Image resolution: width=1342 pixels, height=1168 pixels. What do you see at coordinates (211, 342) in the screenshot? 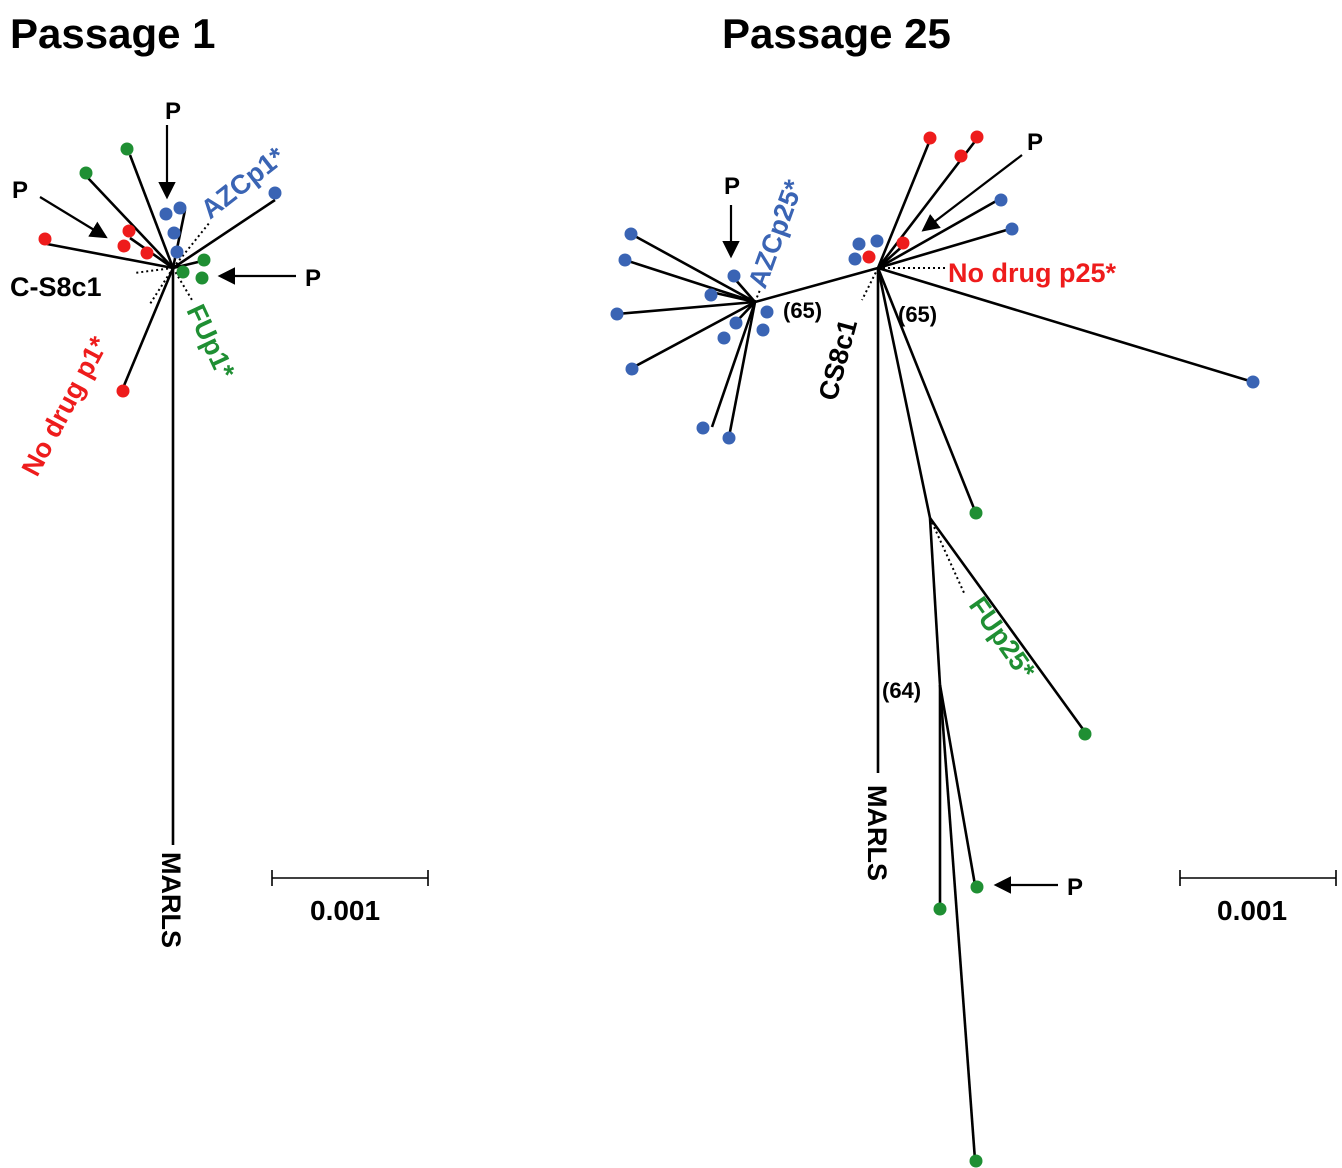
I see `fu-p1-label: FUp1*` at bounding box center [211, 342].